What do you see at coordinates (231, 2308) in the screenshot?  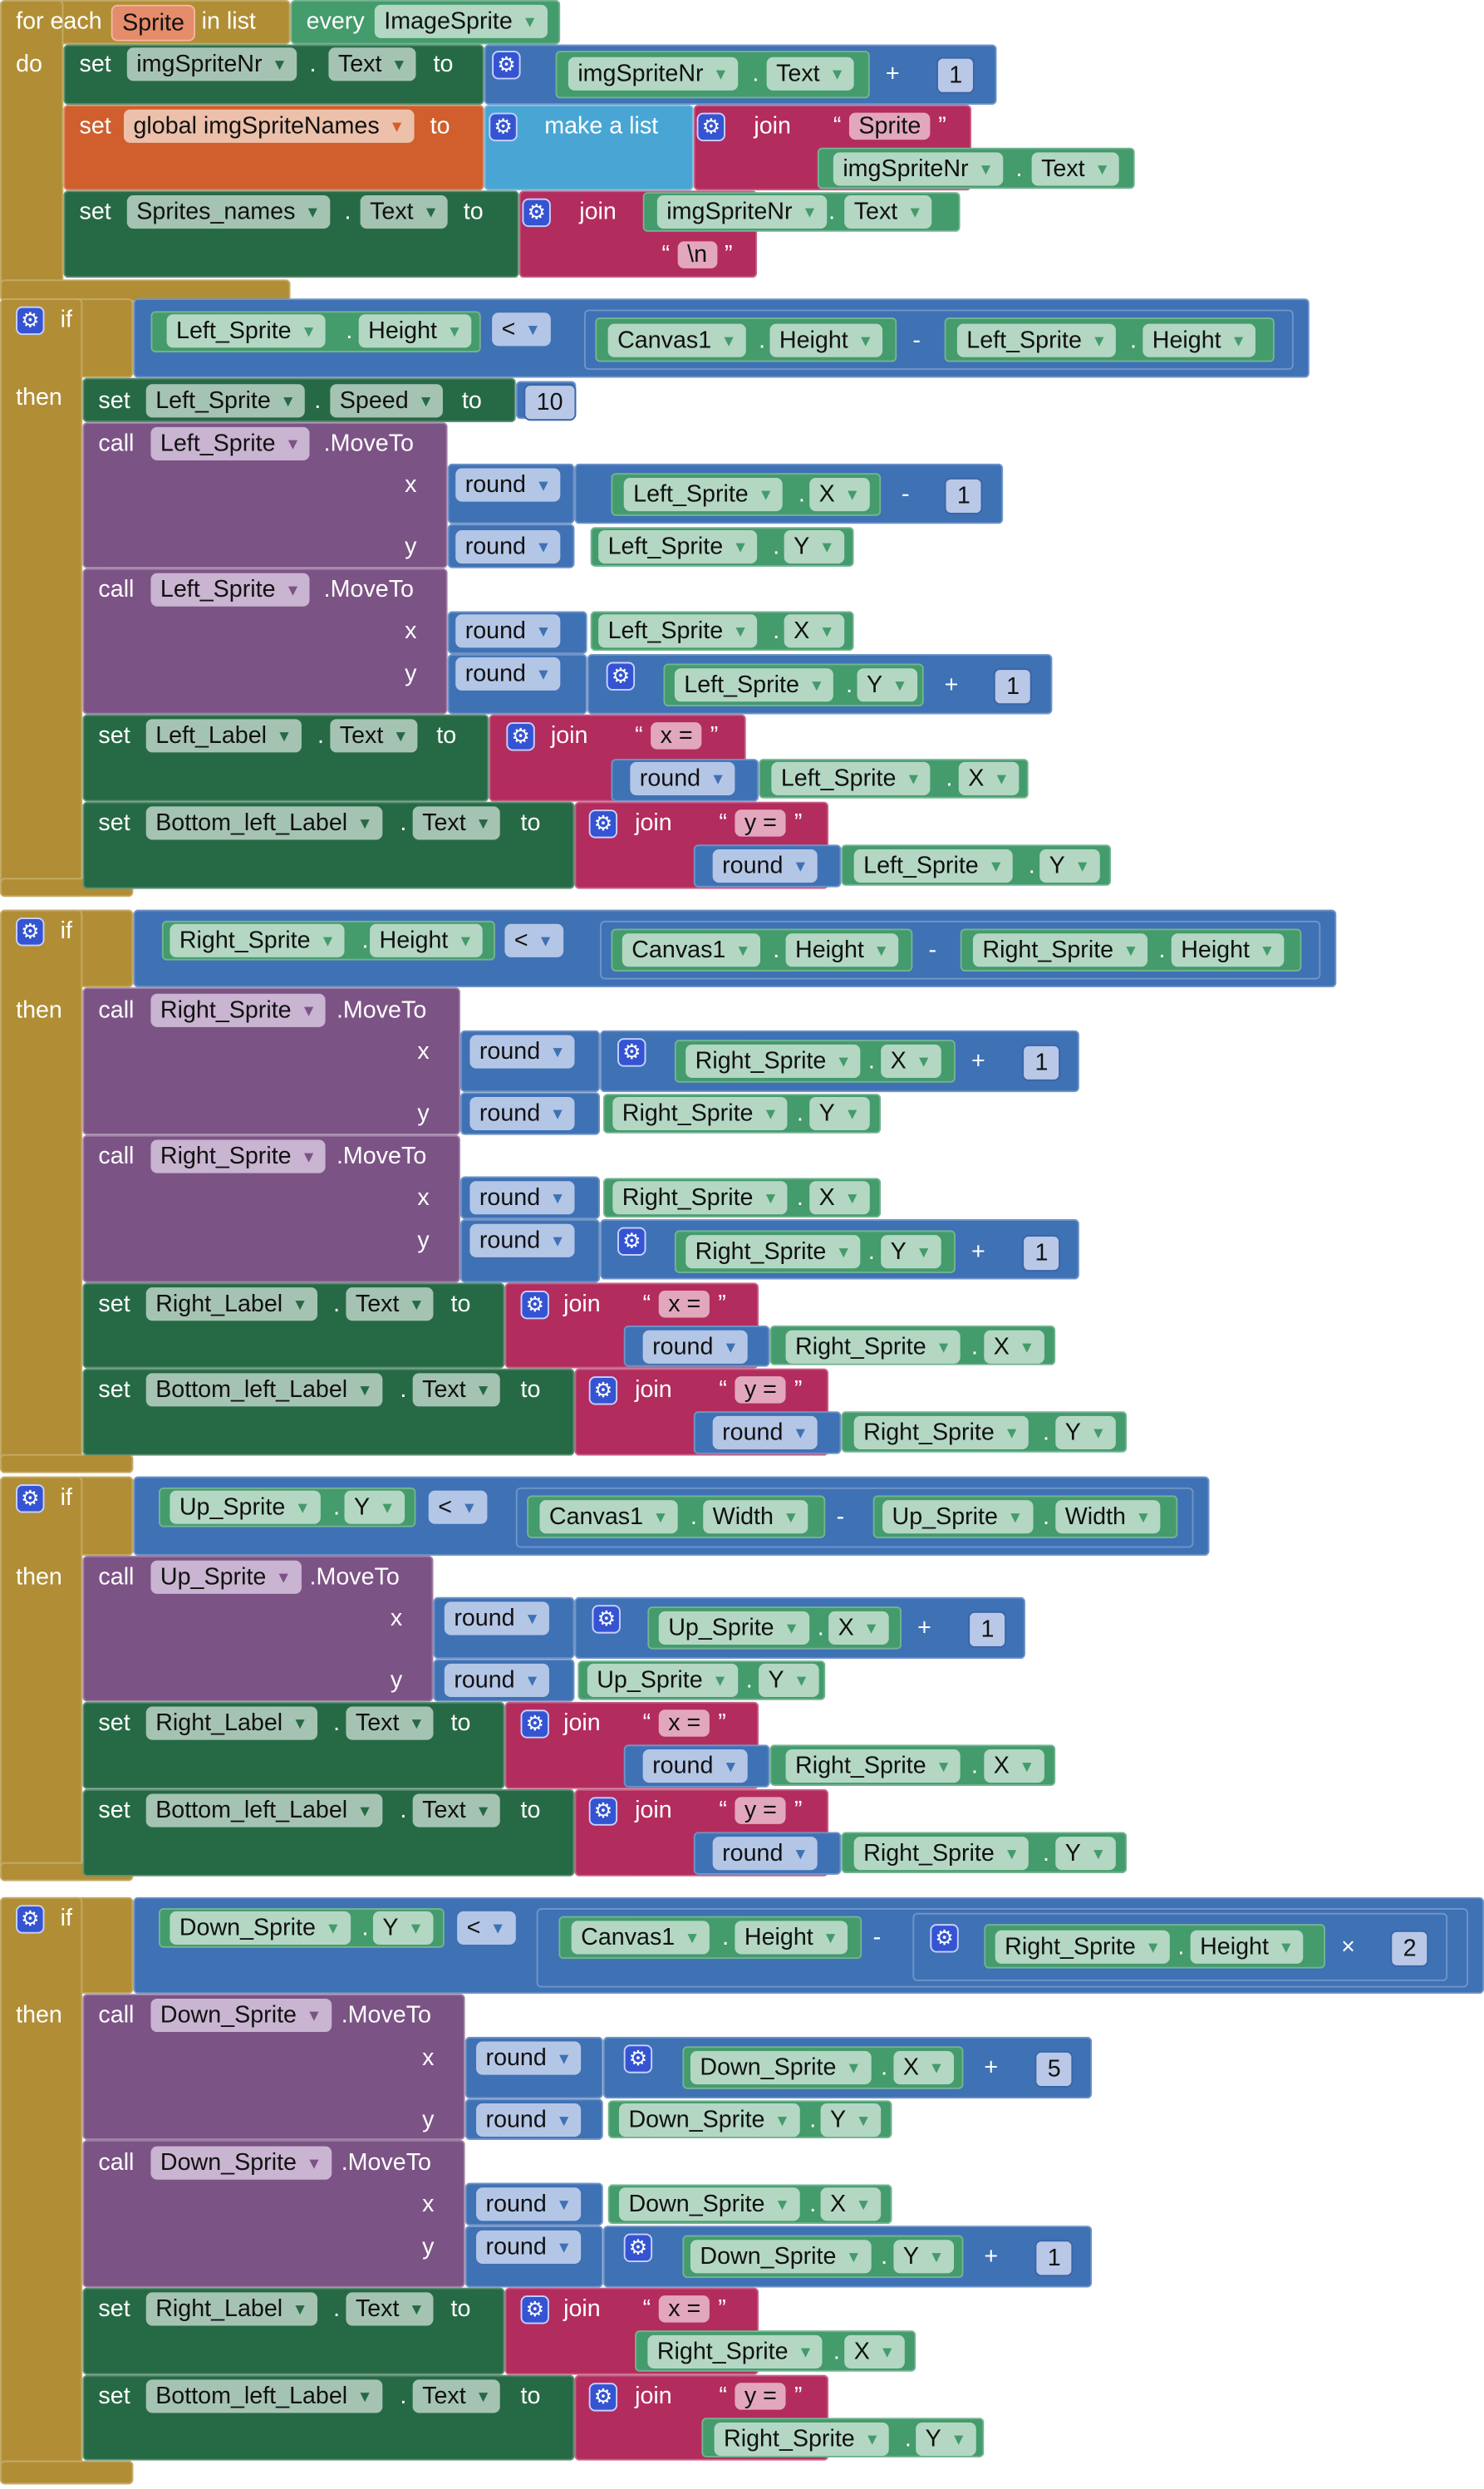 I see `dropdown-right-label: Right_Label ▼` at bounding box center [231, 2308].